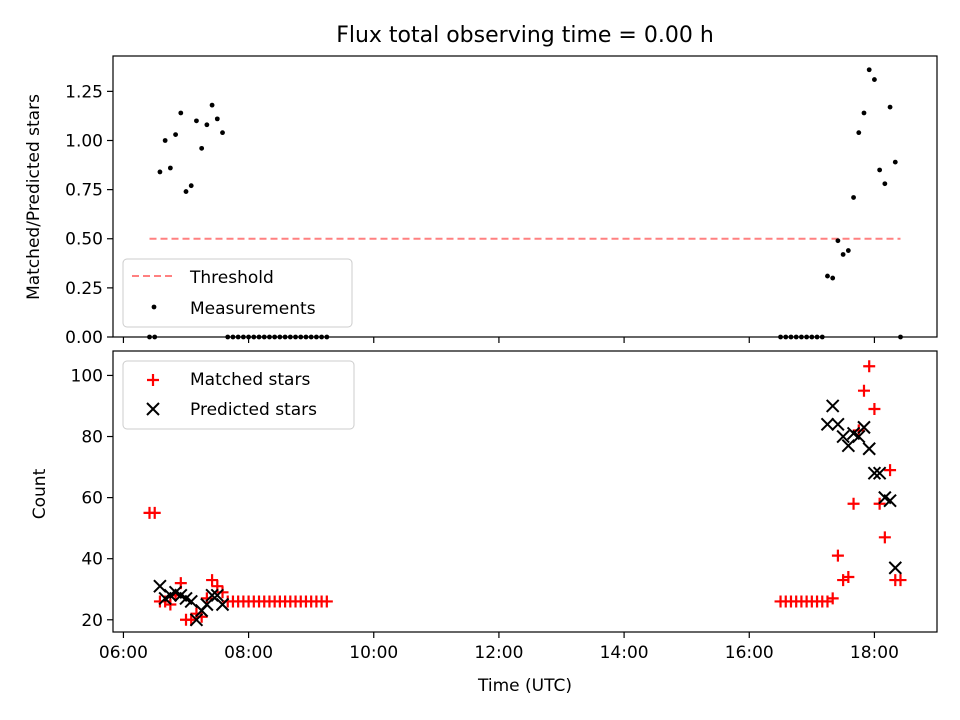 This screenshot has width=960, height=720. What do you see at coordinates (84, 240) in the screenshot?
I see `y-tick-label: 0.50` at bounding box center [84, 240].